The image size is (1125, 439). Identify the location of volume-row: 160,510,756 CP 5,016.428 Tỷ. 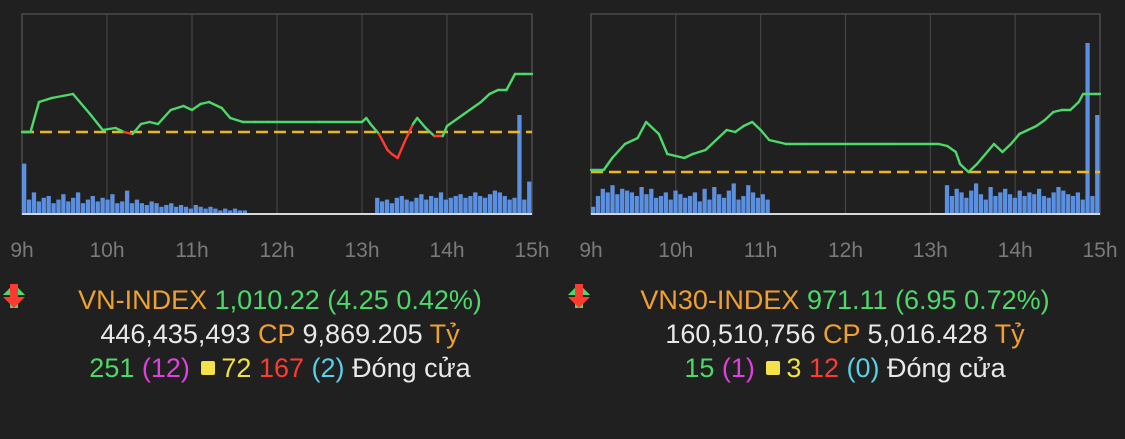
(845, 334).